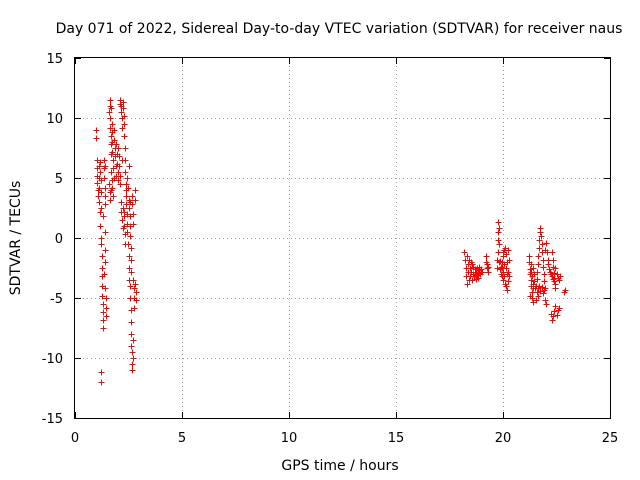 This screenshot has width=640, height=480. I want to click on y-tick-label: 15, so click(54, 59).